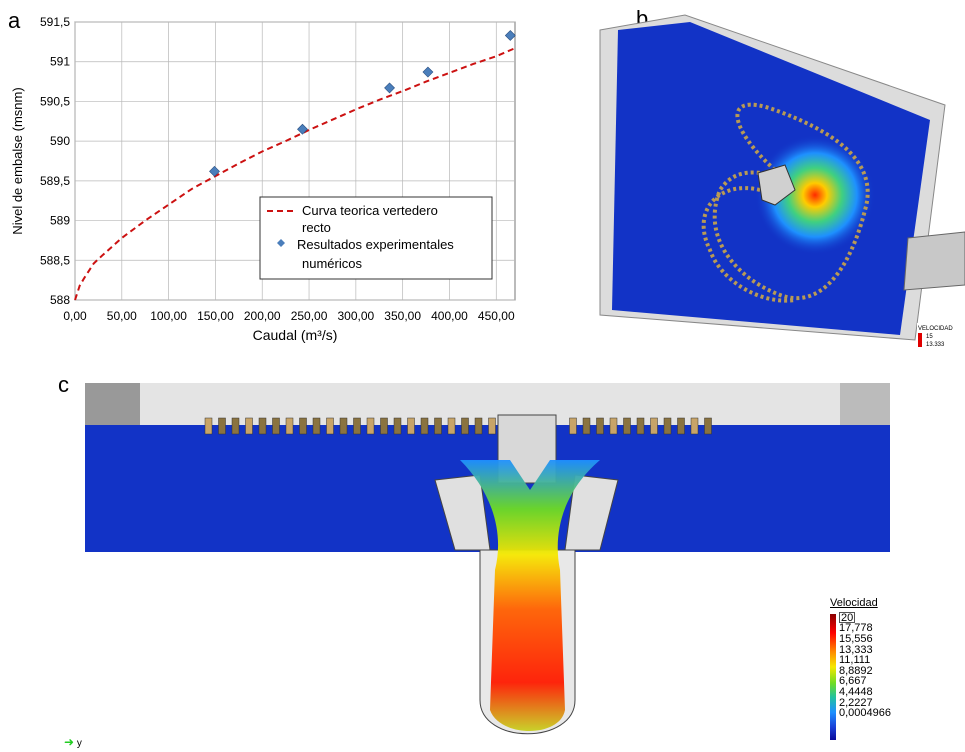 The height and width of the screenshot is (752, 965). What do you see at coordinates (934, 261) in the screenshot?
I see `outlet-tunnel` at bounding box center [934, 261].